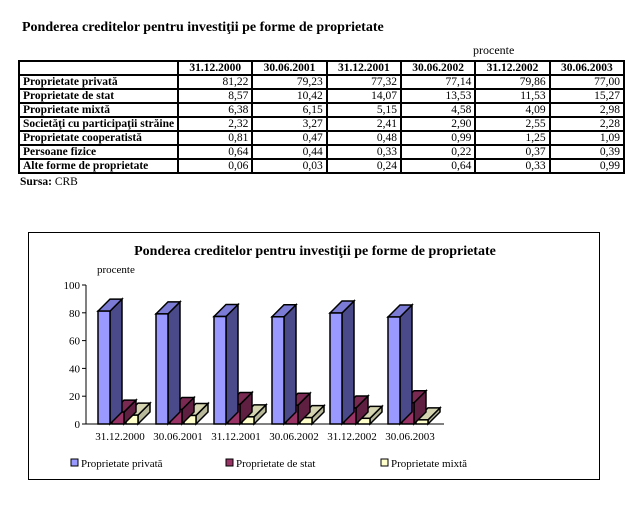  I want to click on y-tick-label: 80, so click(75, 314).